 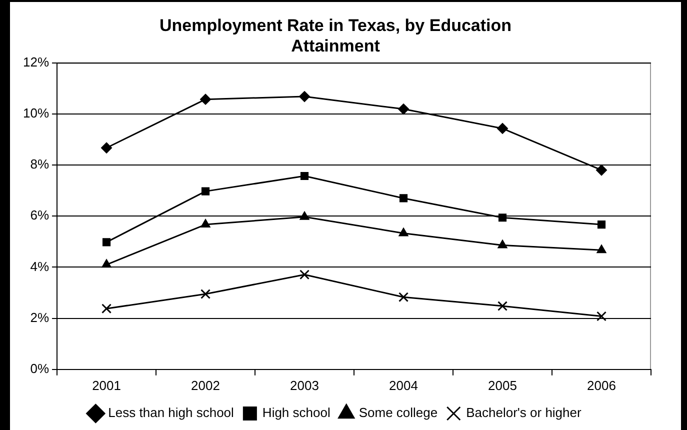 I want to click on x-tick-label: 2004, so click(x=403, y=385).